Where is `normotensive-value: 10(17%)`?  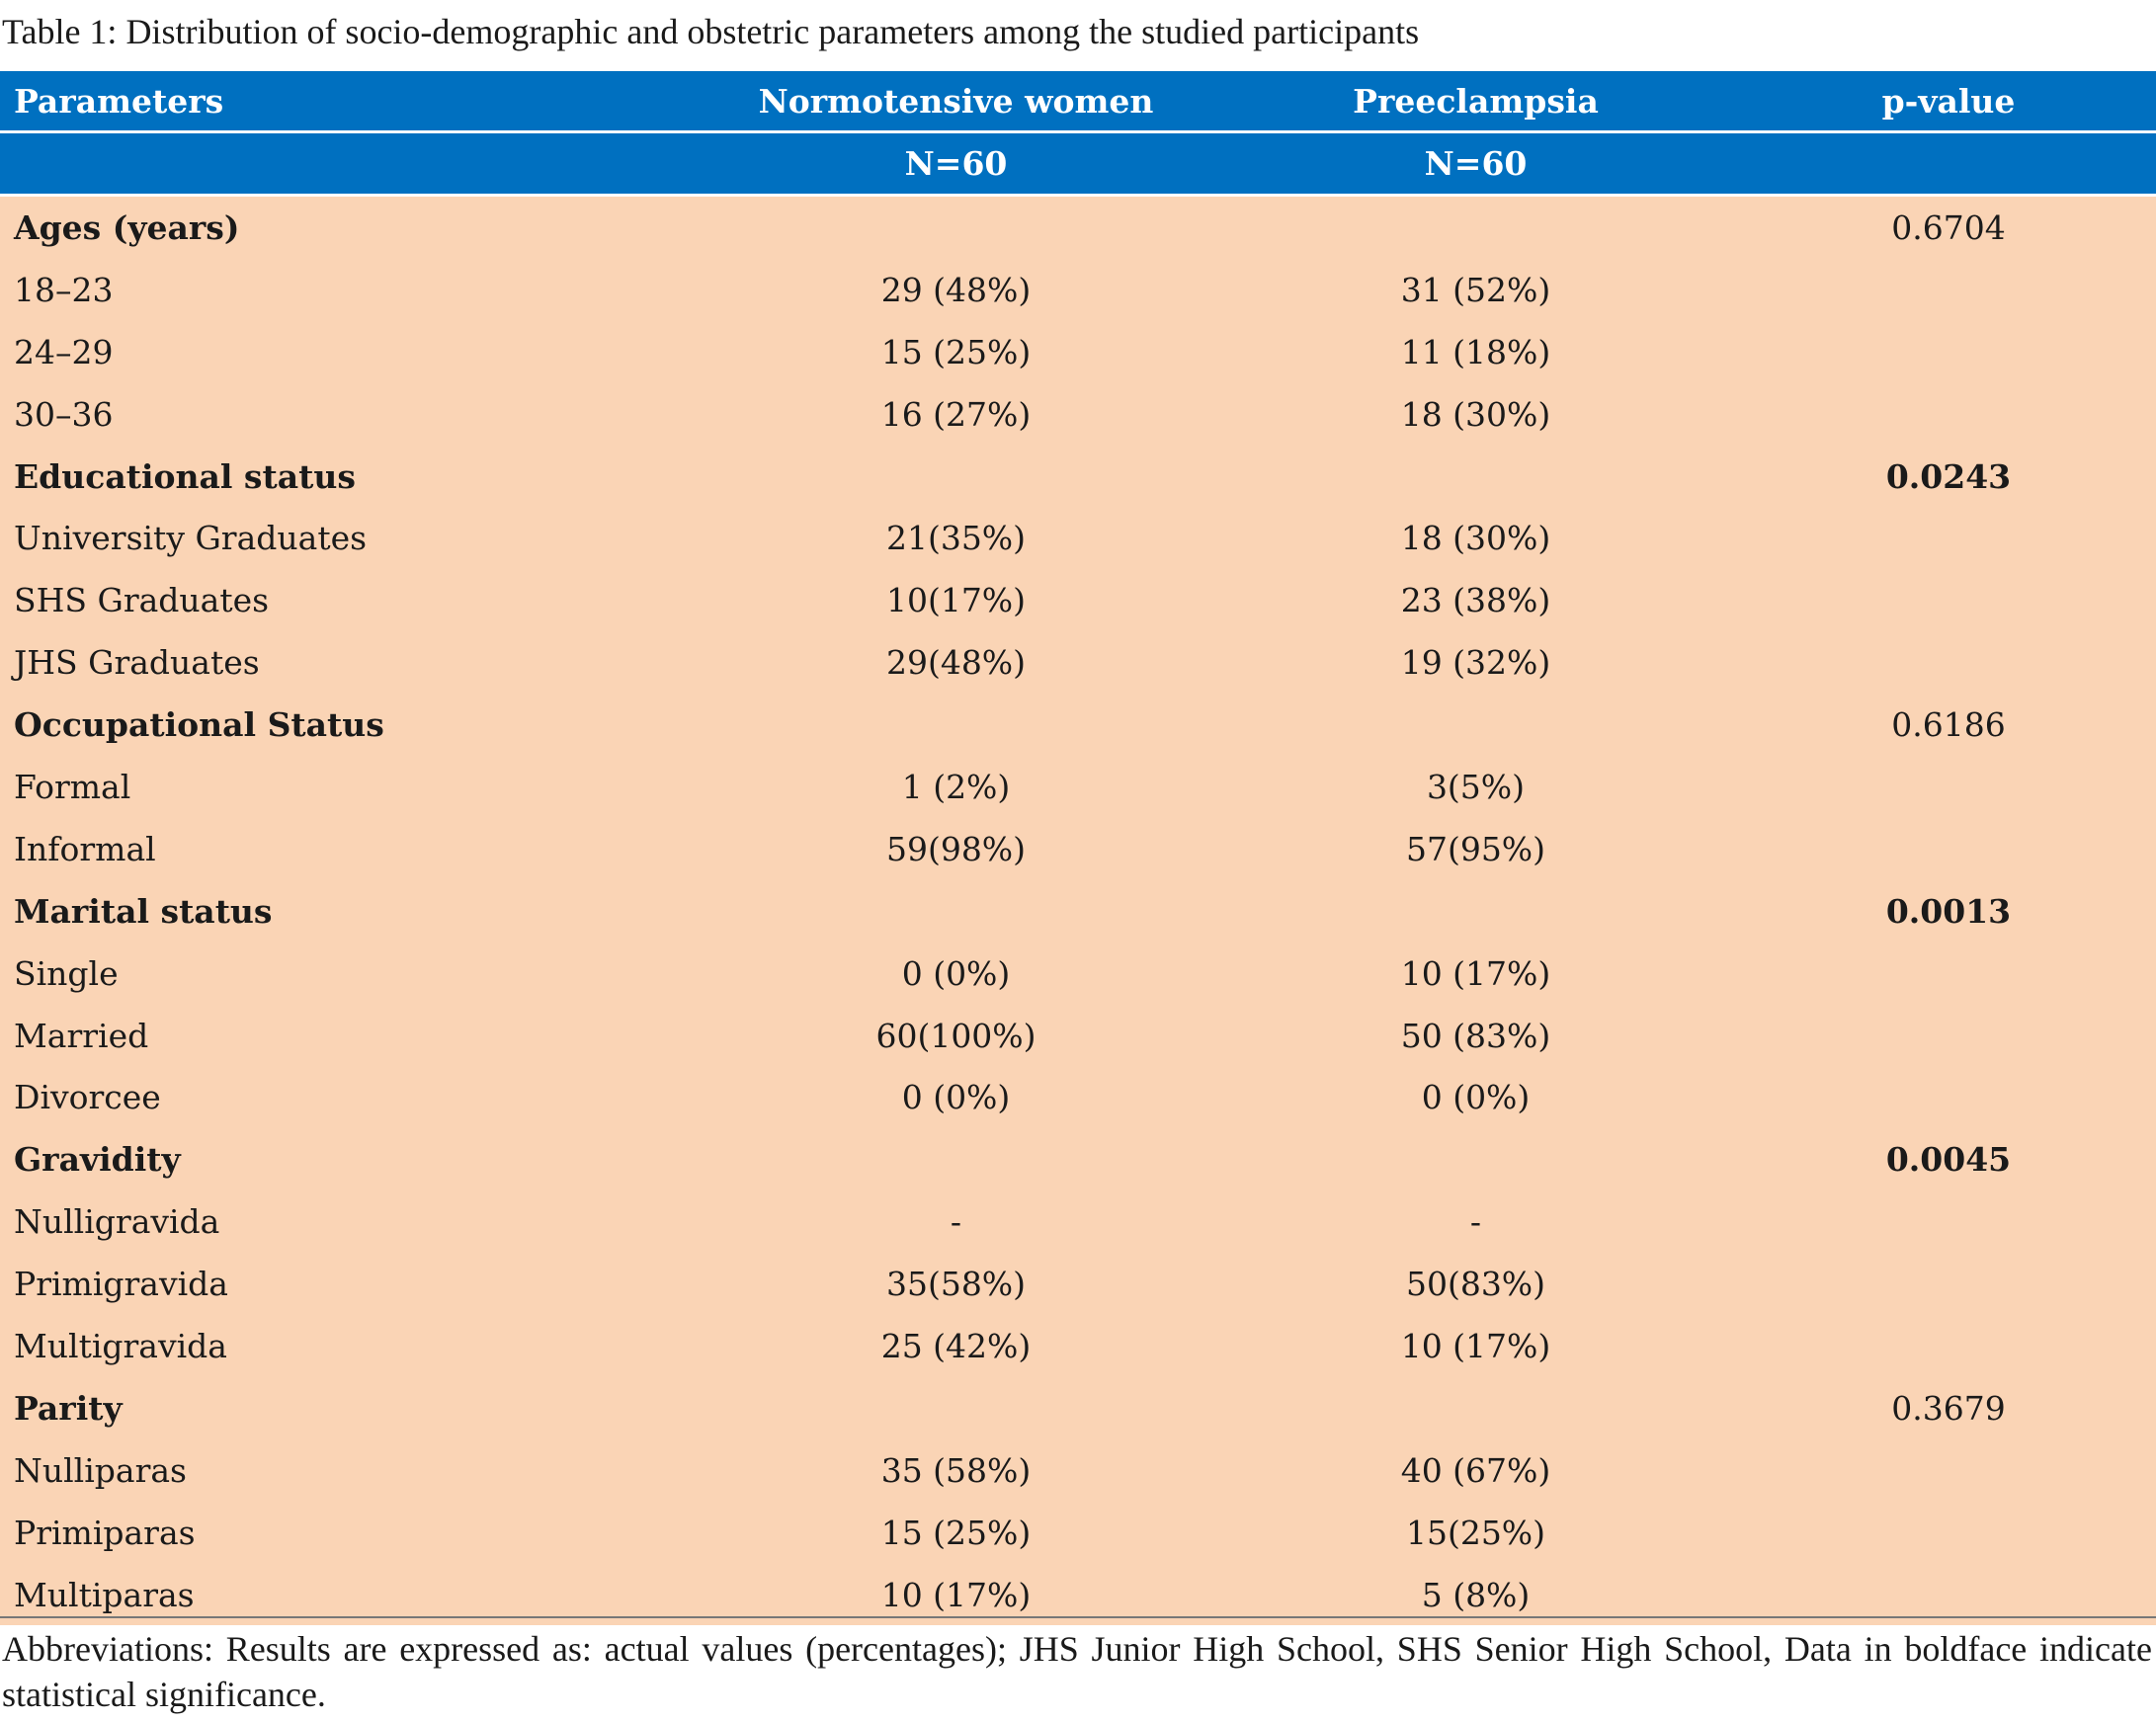 normotensive-value: 10(17%) is located at coordinates (956, 600).